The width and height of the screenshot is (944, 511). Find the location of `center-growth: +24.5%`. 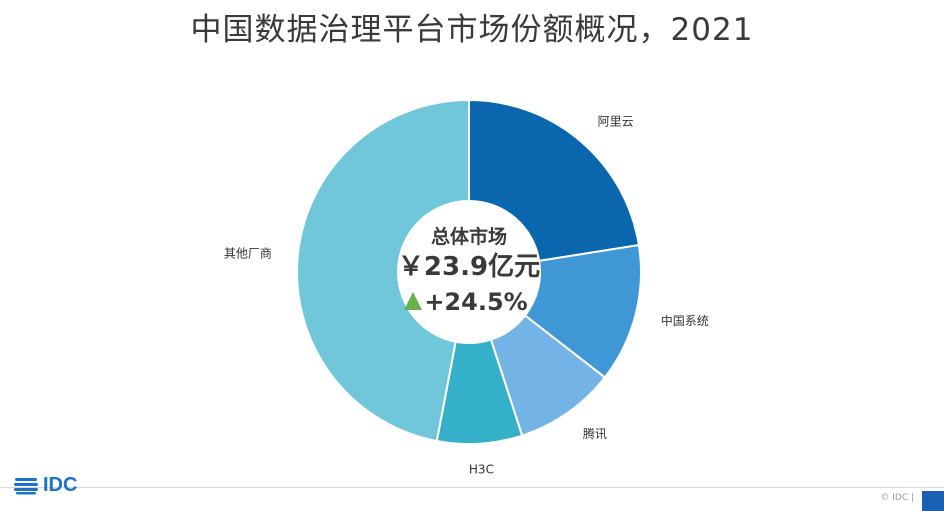

center-growth: +24.5% is located at coordinates (475, 302).